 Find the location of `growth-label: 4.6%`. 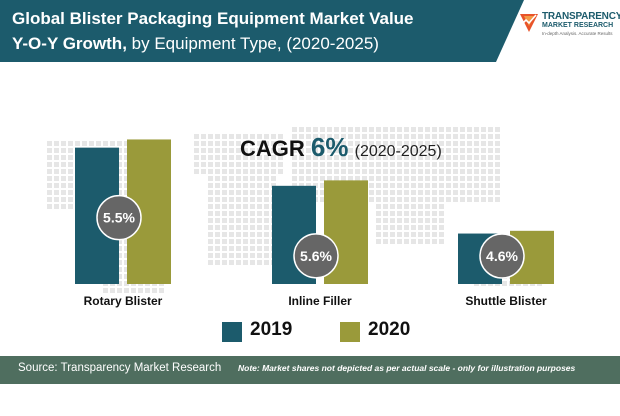

growth-label: 4.6% is located at coordinates (502, 256).